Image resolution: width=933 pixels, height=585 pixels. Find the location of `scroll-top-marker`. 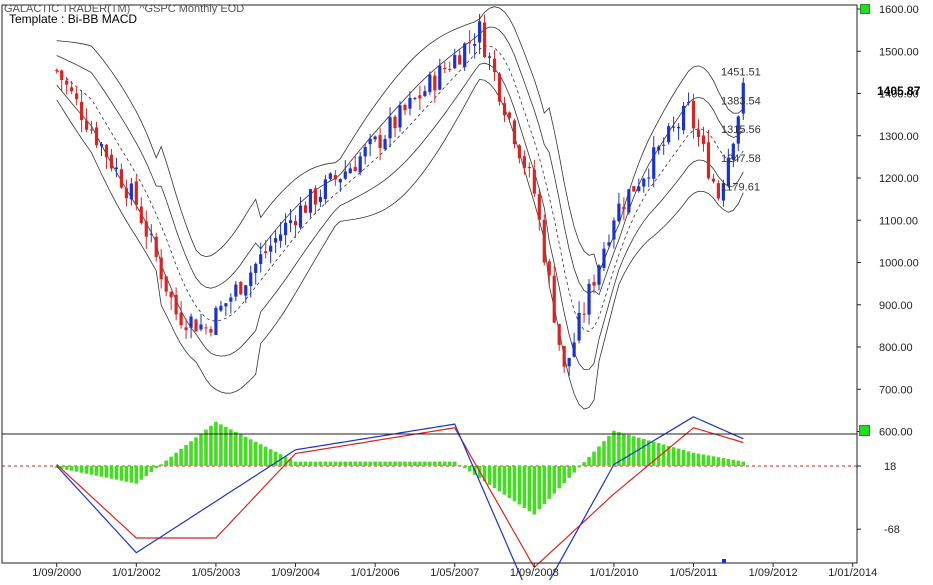

scroll-top-marker is located at coordinates (865, 9).